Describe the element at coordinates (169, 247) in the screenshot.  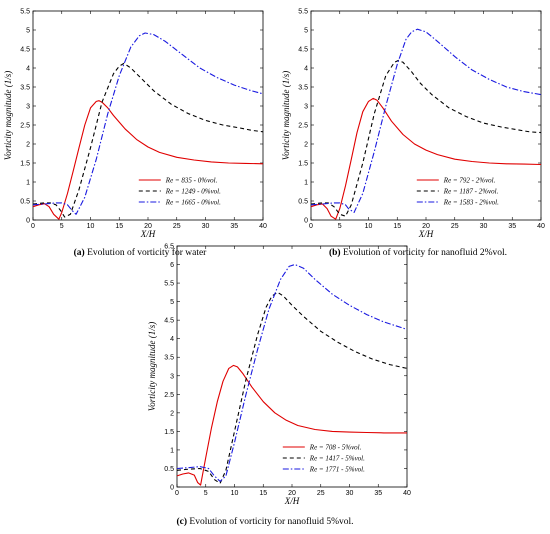
I see `y-tick-label: 6.5` at that location.